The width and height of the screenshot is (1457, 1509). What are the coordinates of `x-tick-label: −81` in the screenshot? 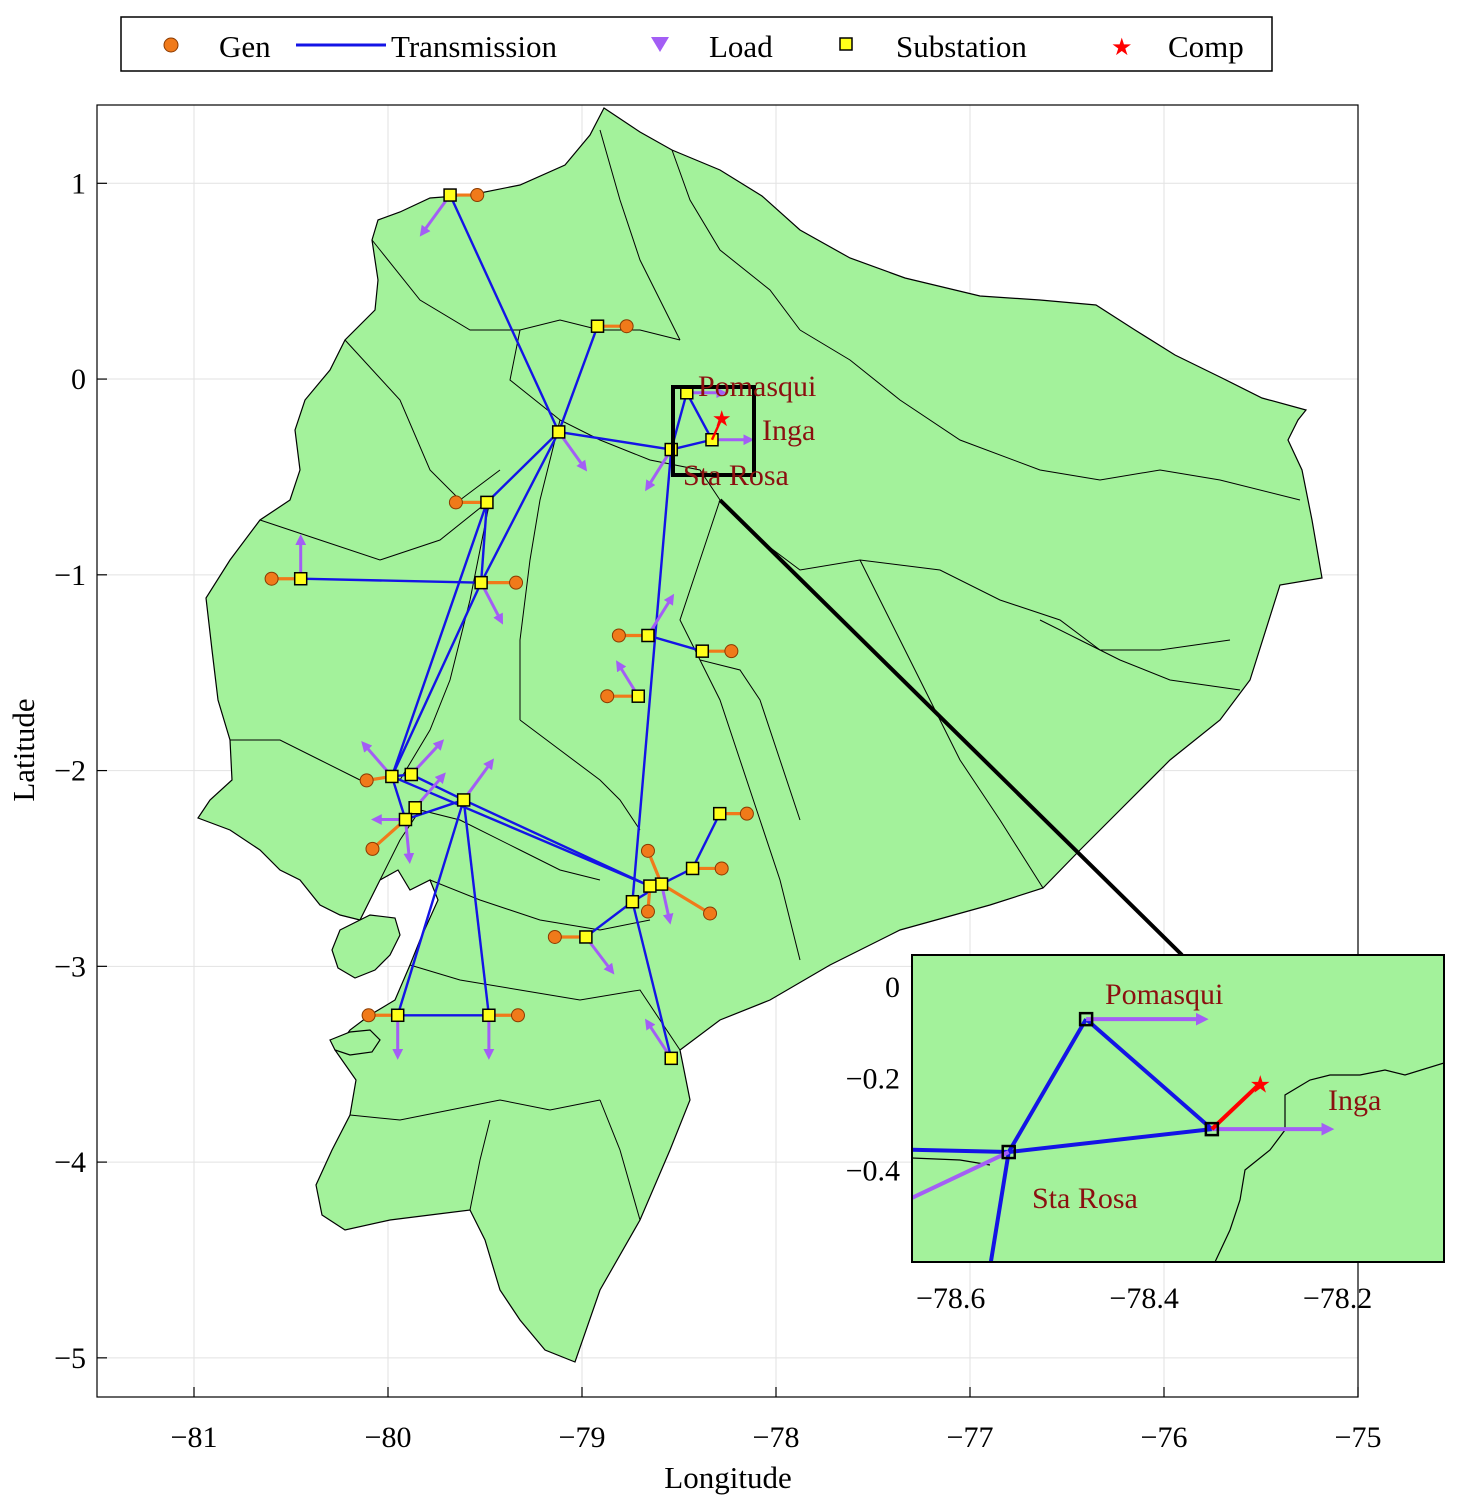 It's located at (194, 1437).